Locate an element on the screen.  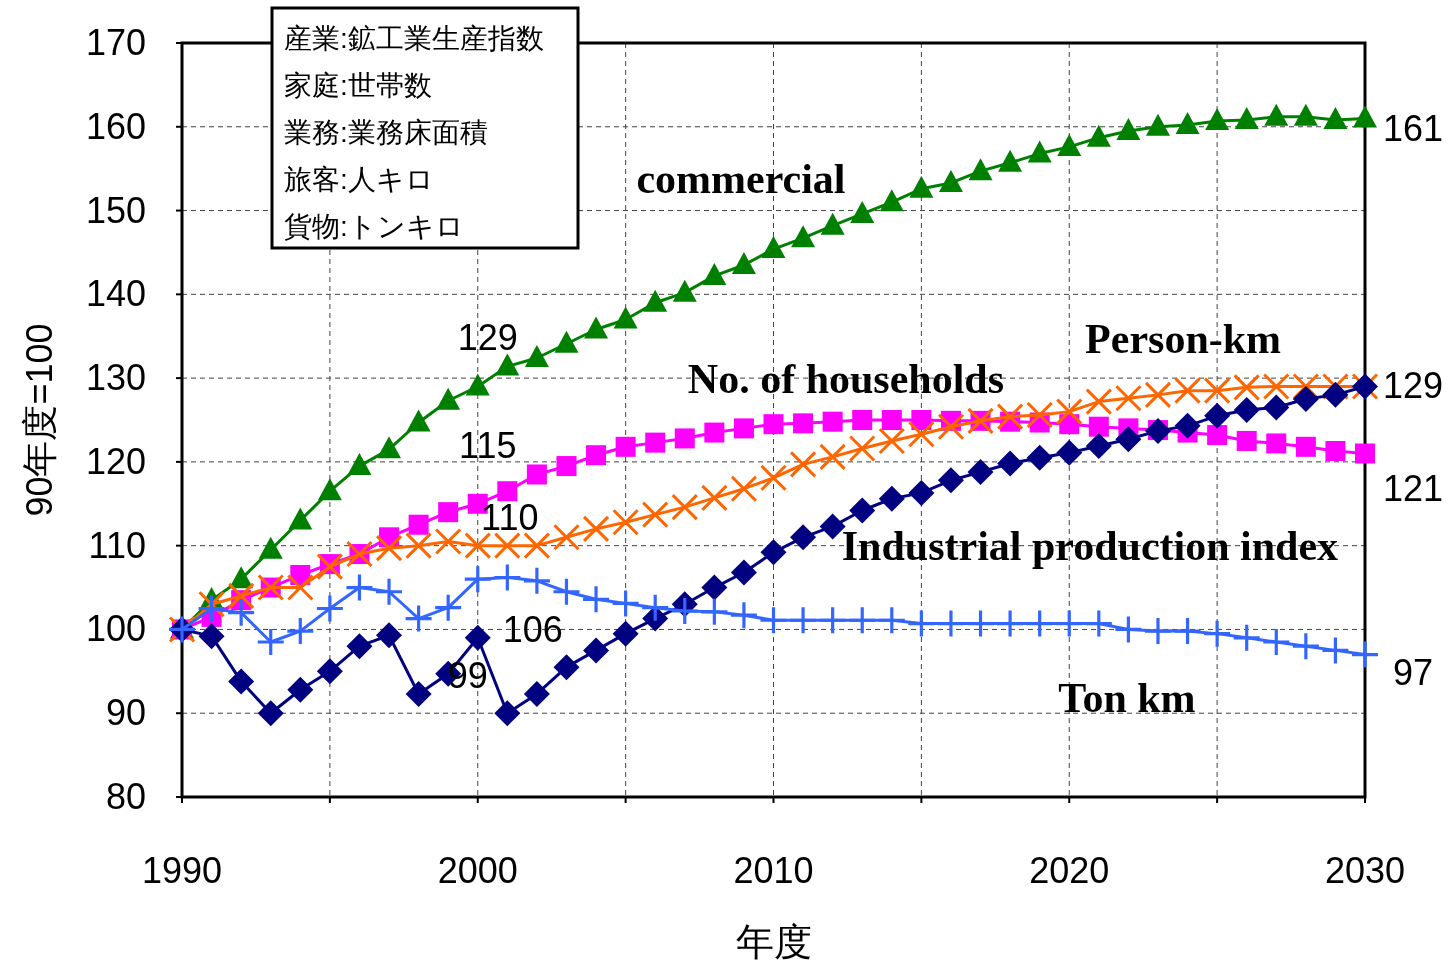
x-axis-title: 年度 is located at coordinates (773, 942).